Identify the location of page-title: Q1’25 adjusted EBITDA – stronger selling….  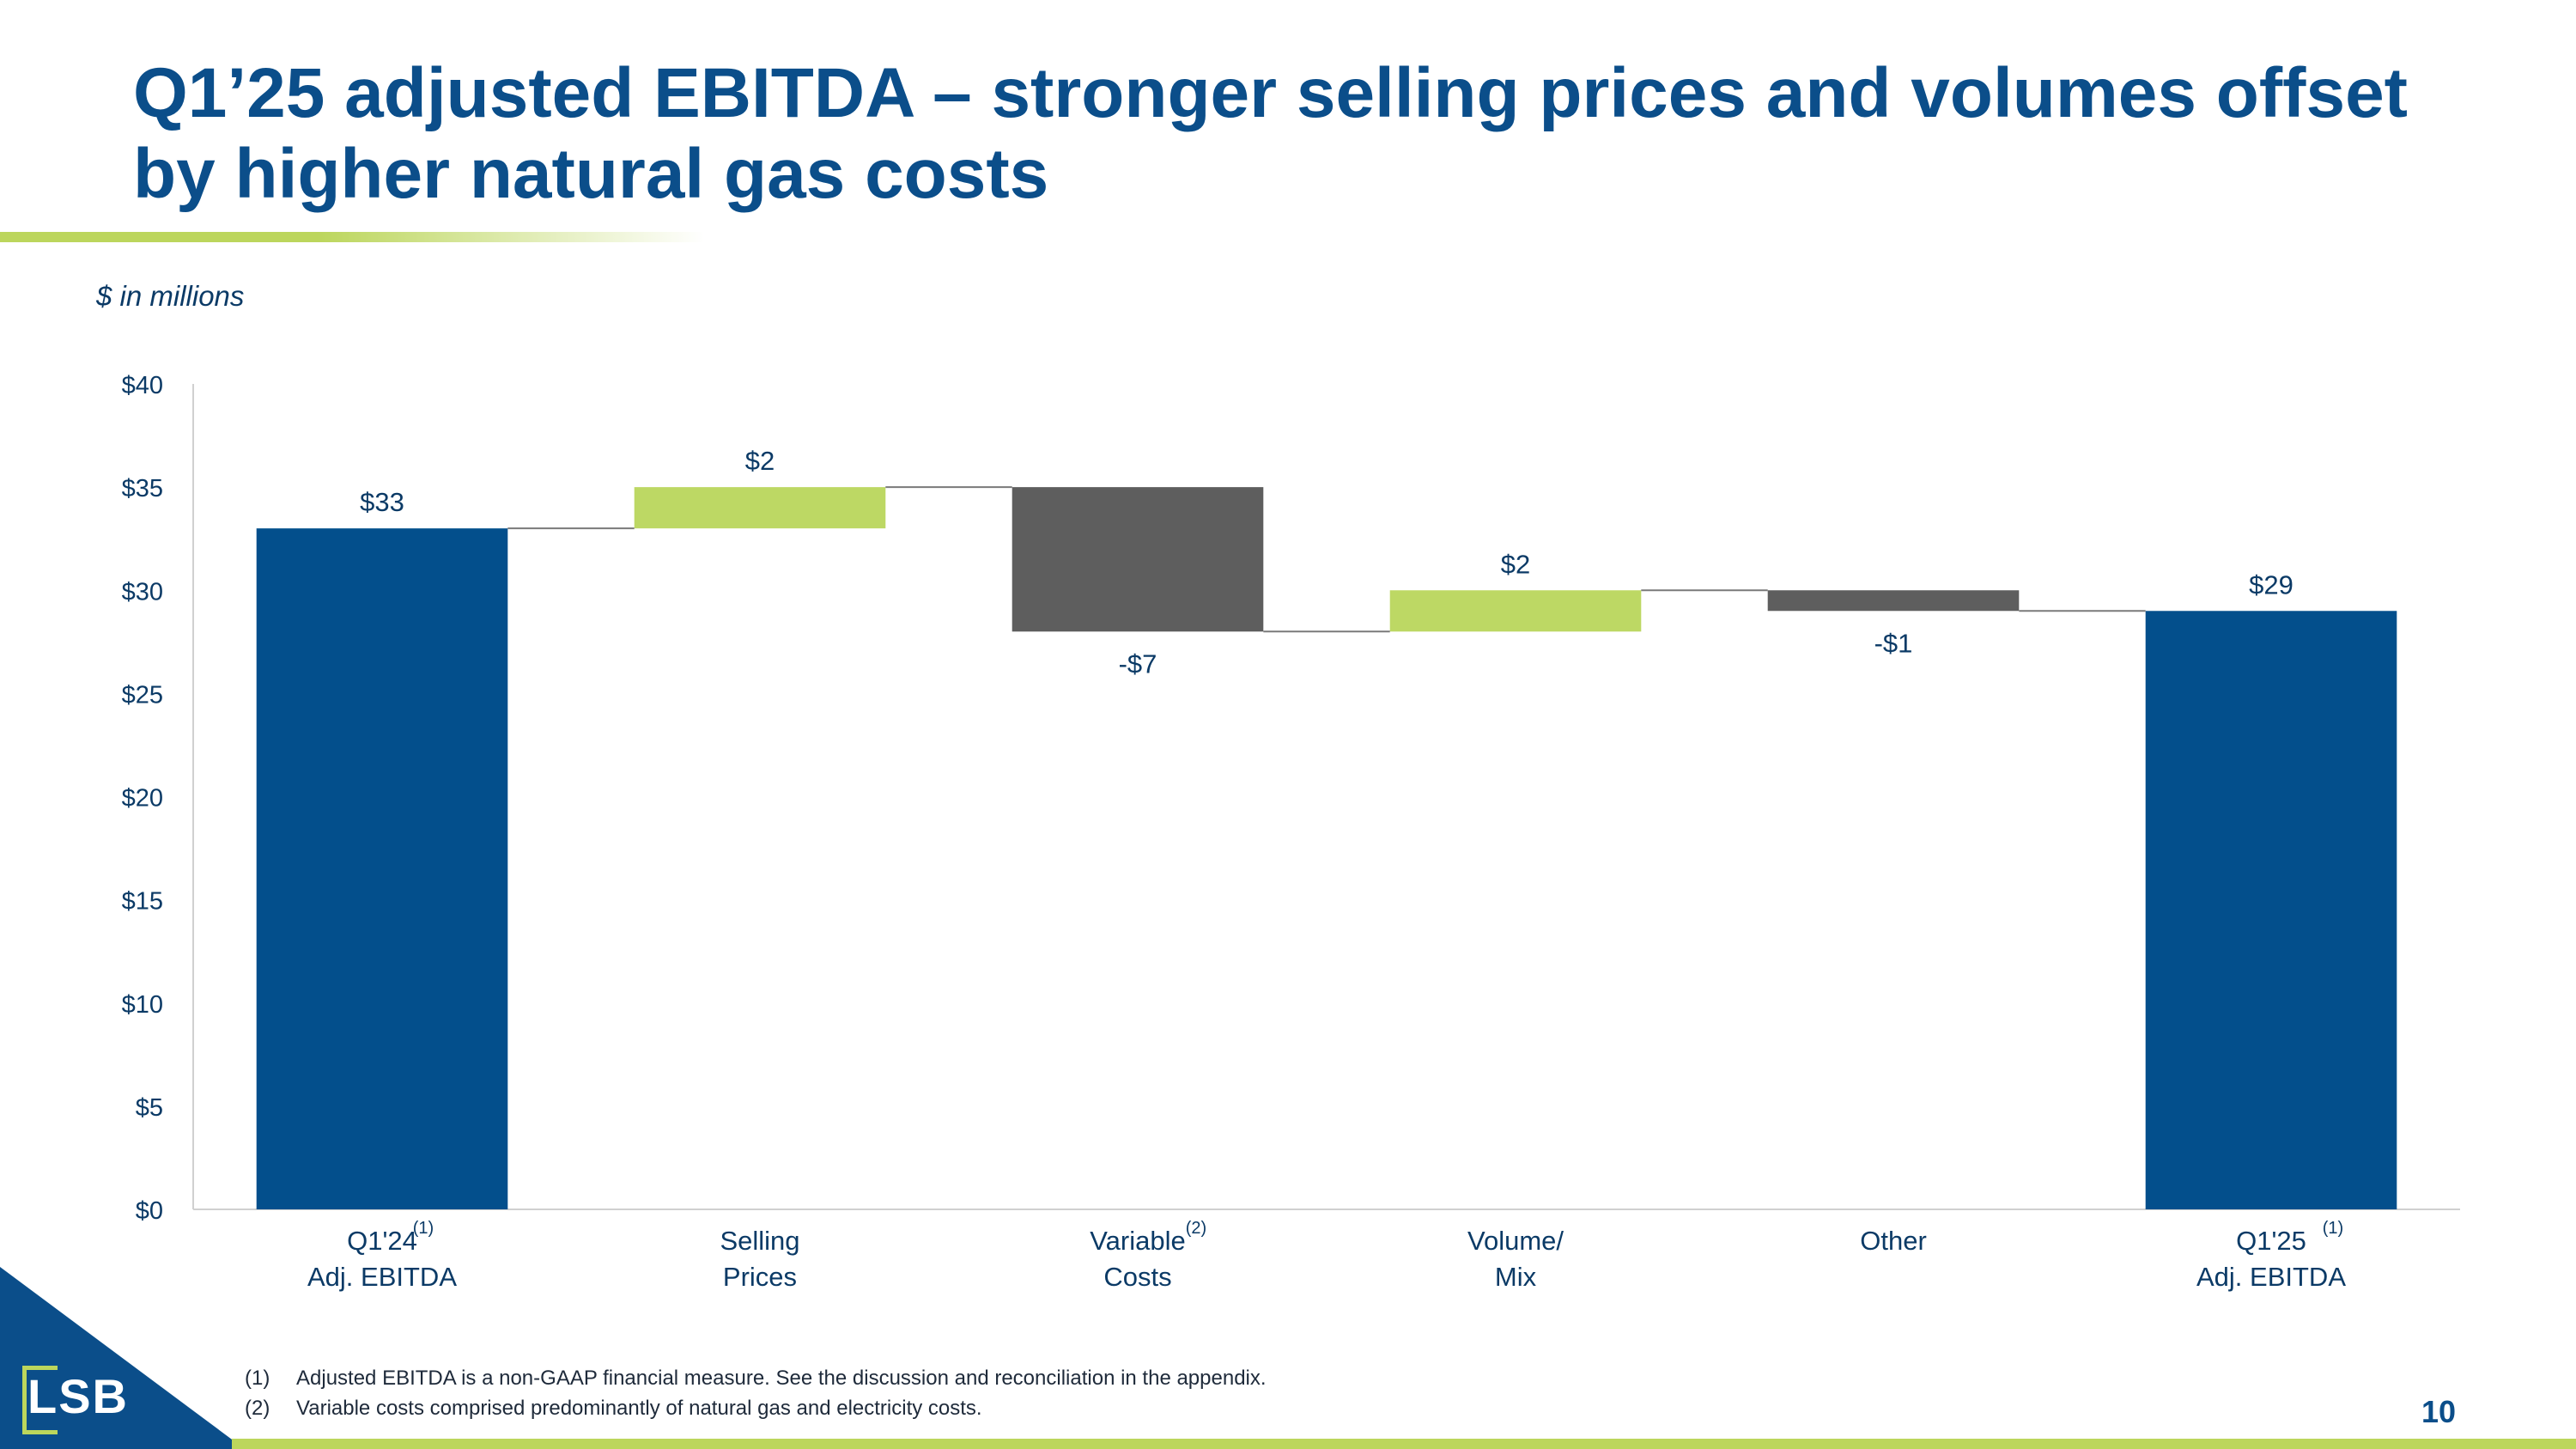
(1270, 133).